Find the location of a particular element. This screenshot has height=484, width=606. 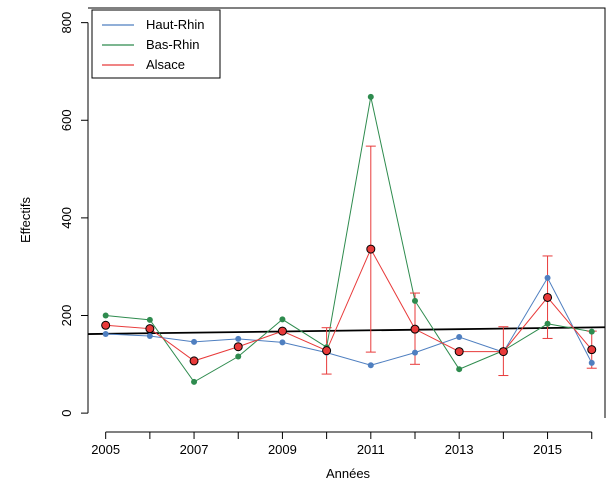

point-haut-rhin-2005 is located at coordinates (105, 334).